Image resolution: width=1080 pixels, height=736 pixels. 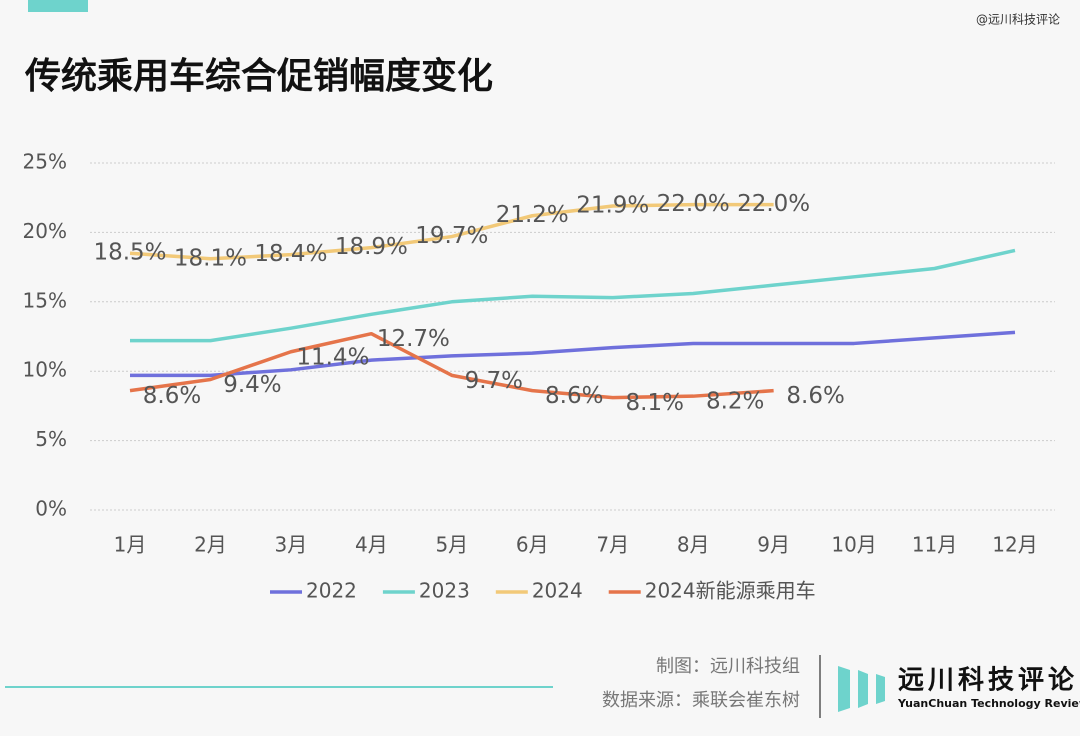 I want to click on legend-label: 2024, so click(x=557, y=591).